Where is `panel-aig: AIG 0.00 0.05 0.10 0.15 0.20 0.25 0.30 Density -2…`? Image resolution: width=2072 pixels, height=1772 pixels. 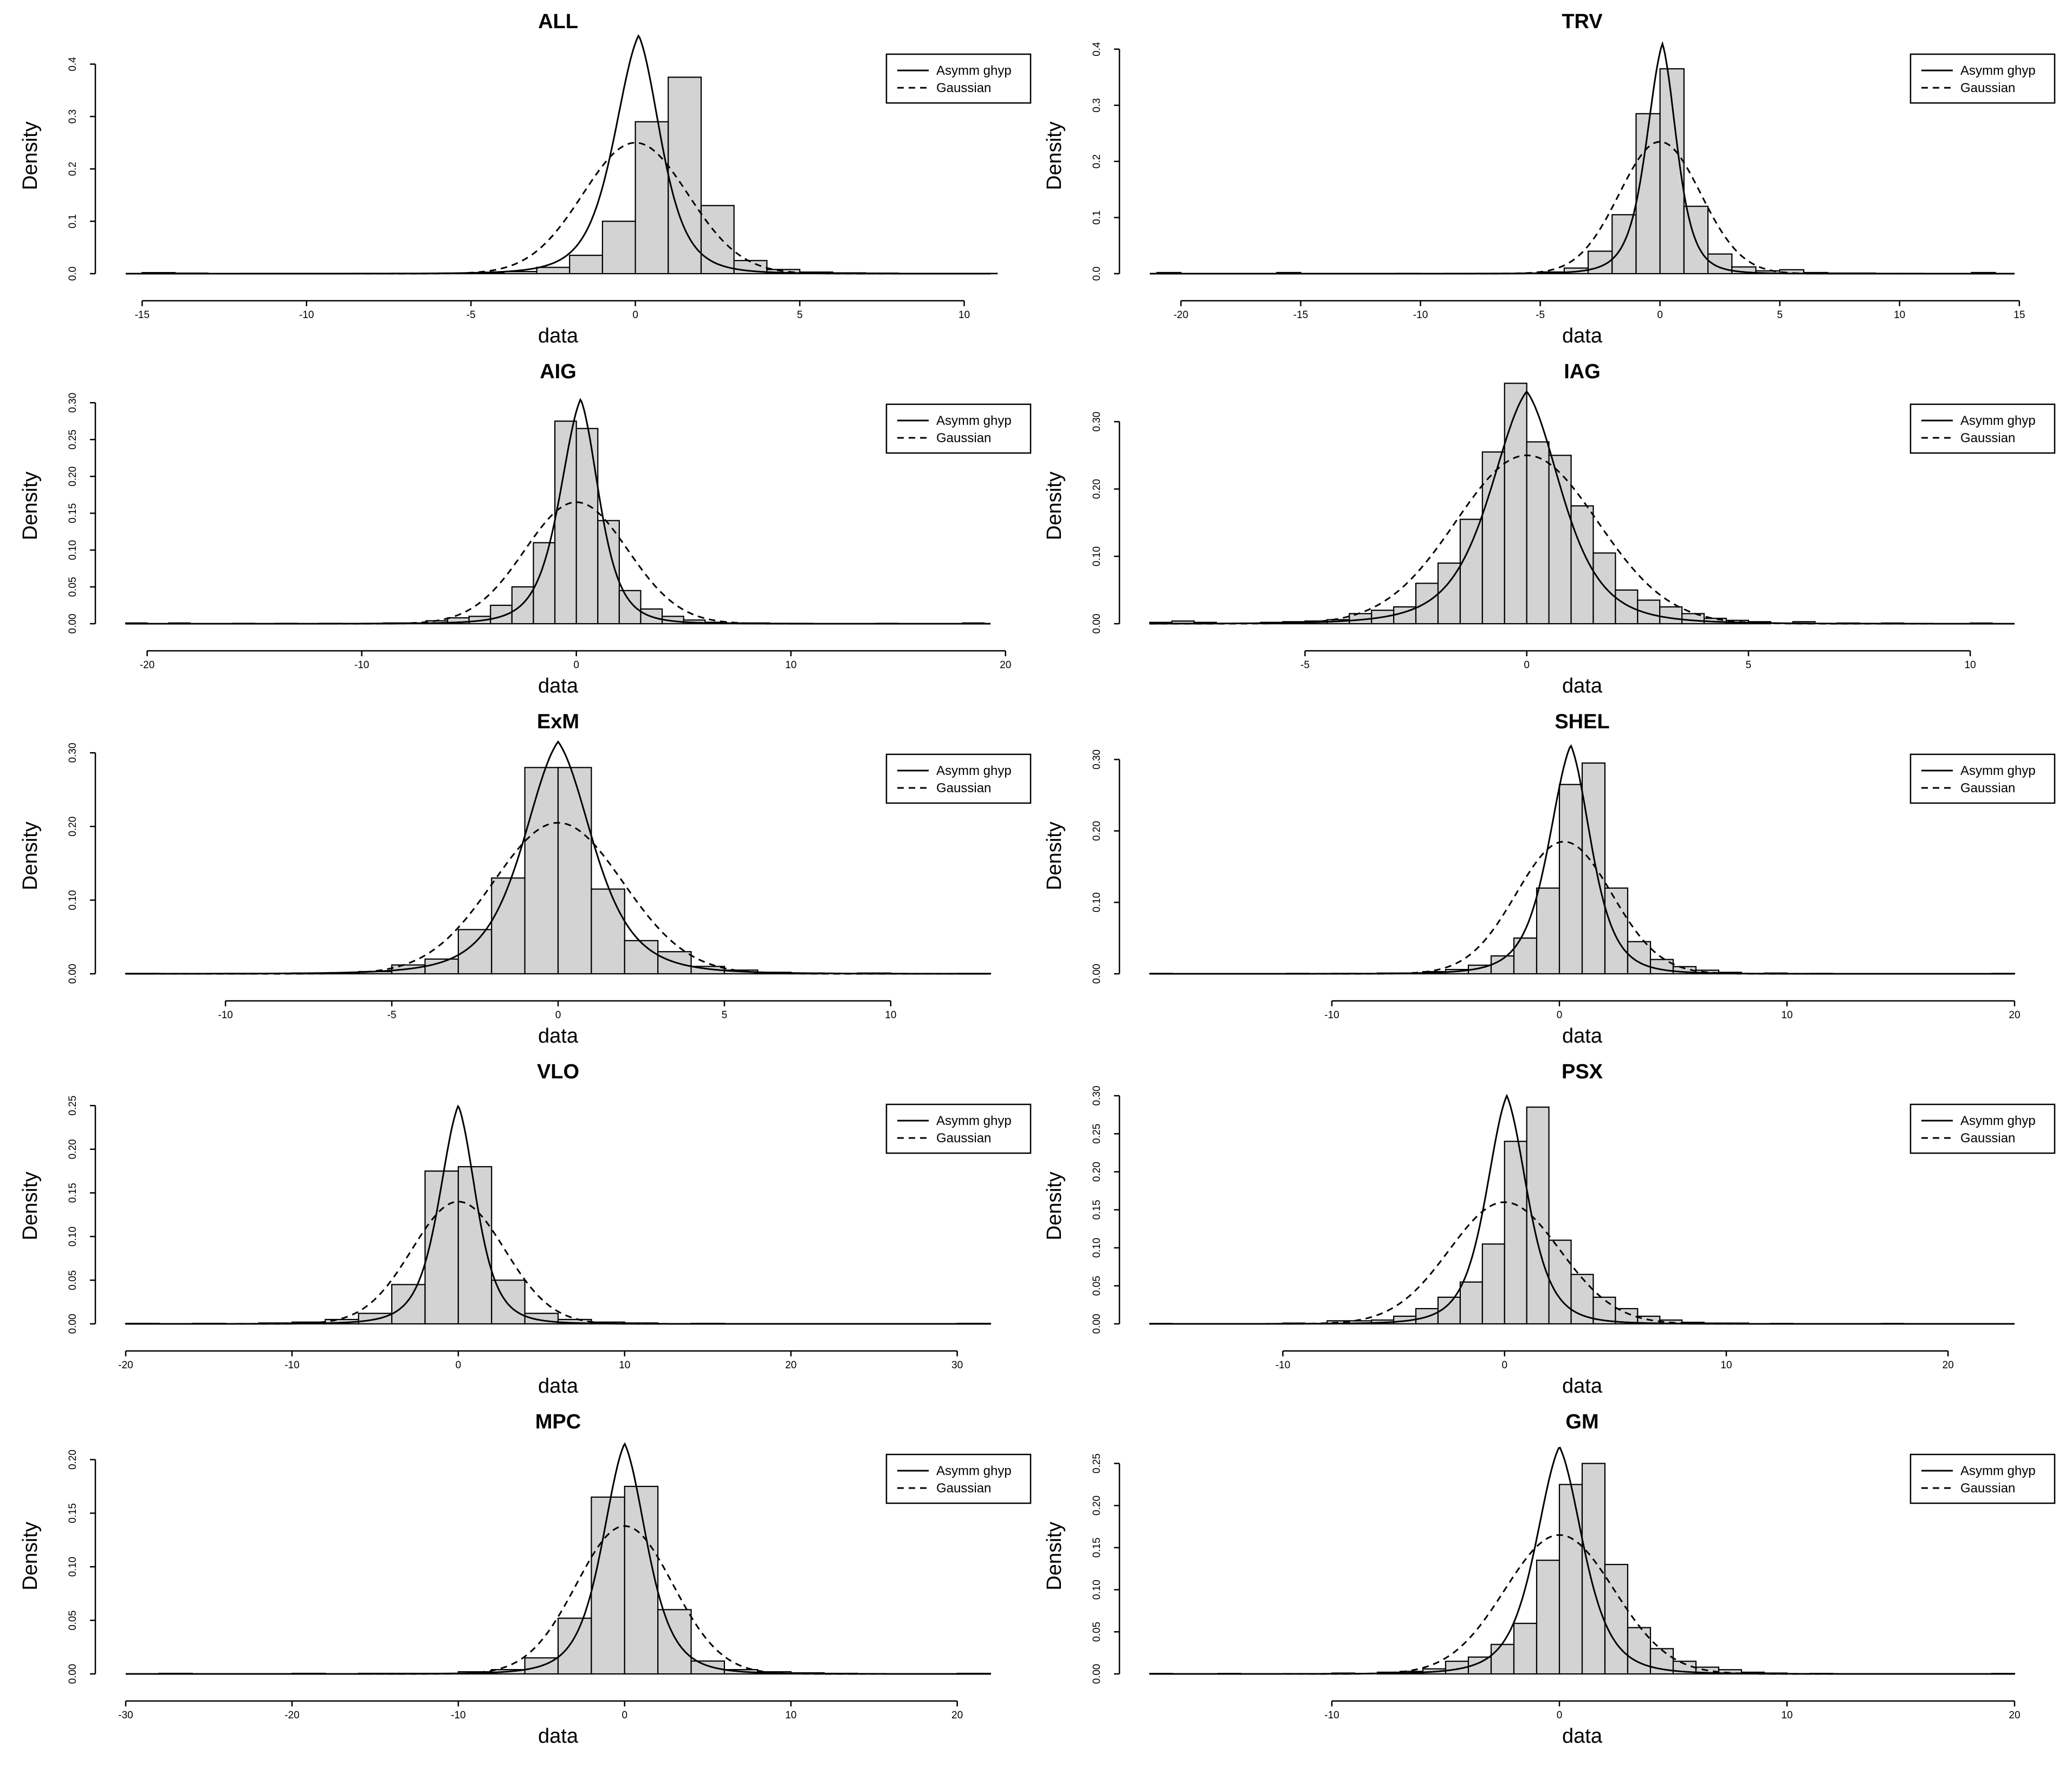
panel-aig: AIG 0.00 0.05 0.10 0.15 0.20 0.25 0.30 Density -2… is located at coordinates (516, 525).